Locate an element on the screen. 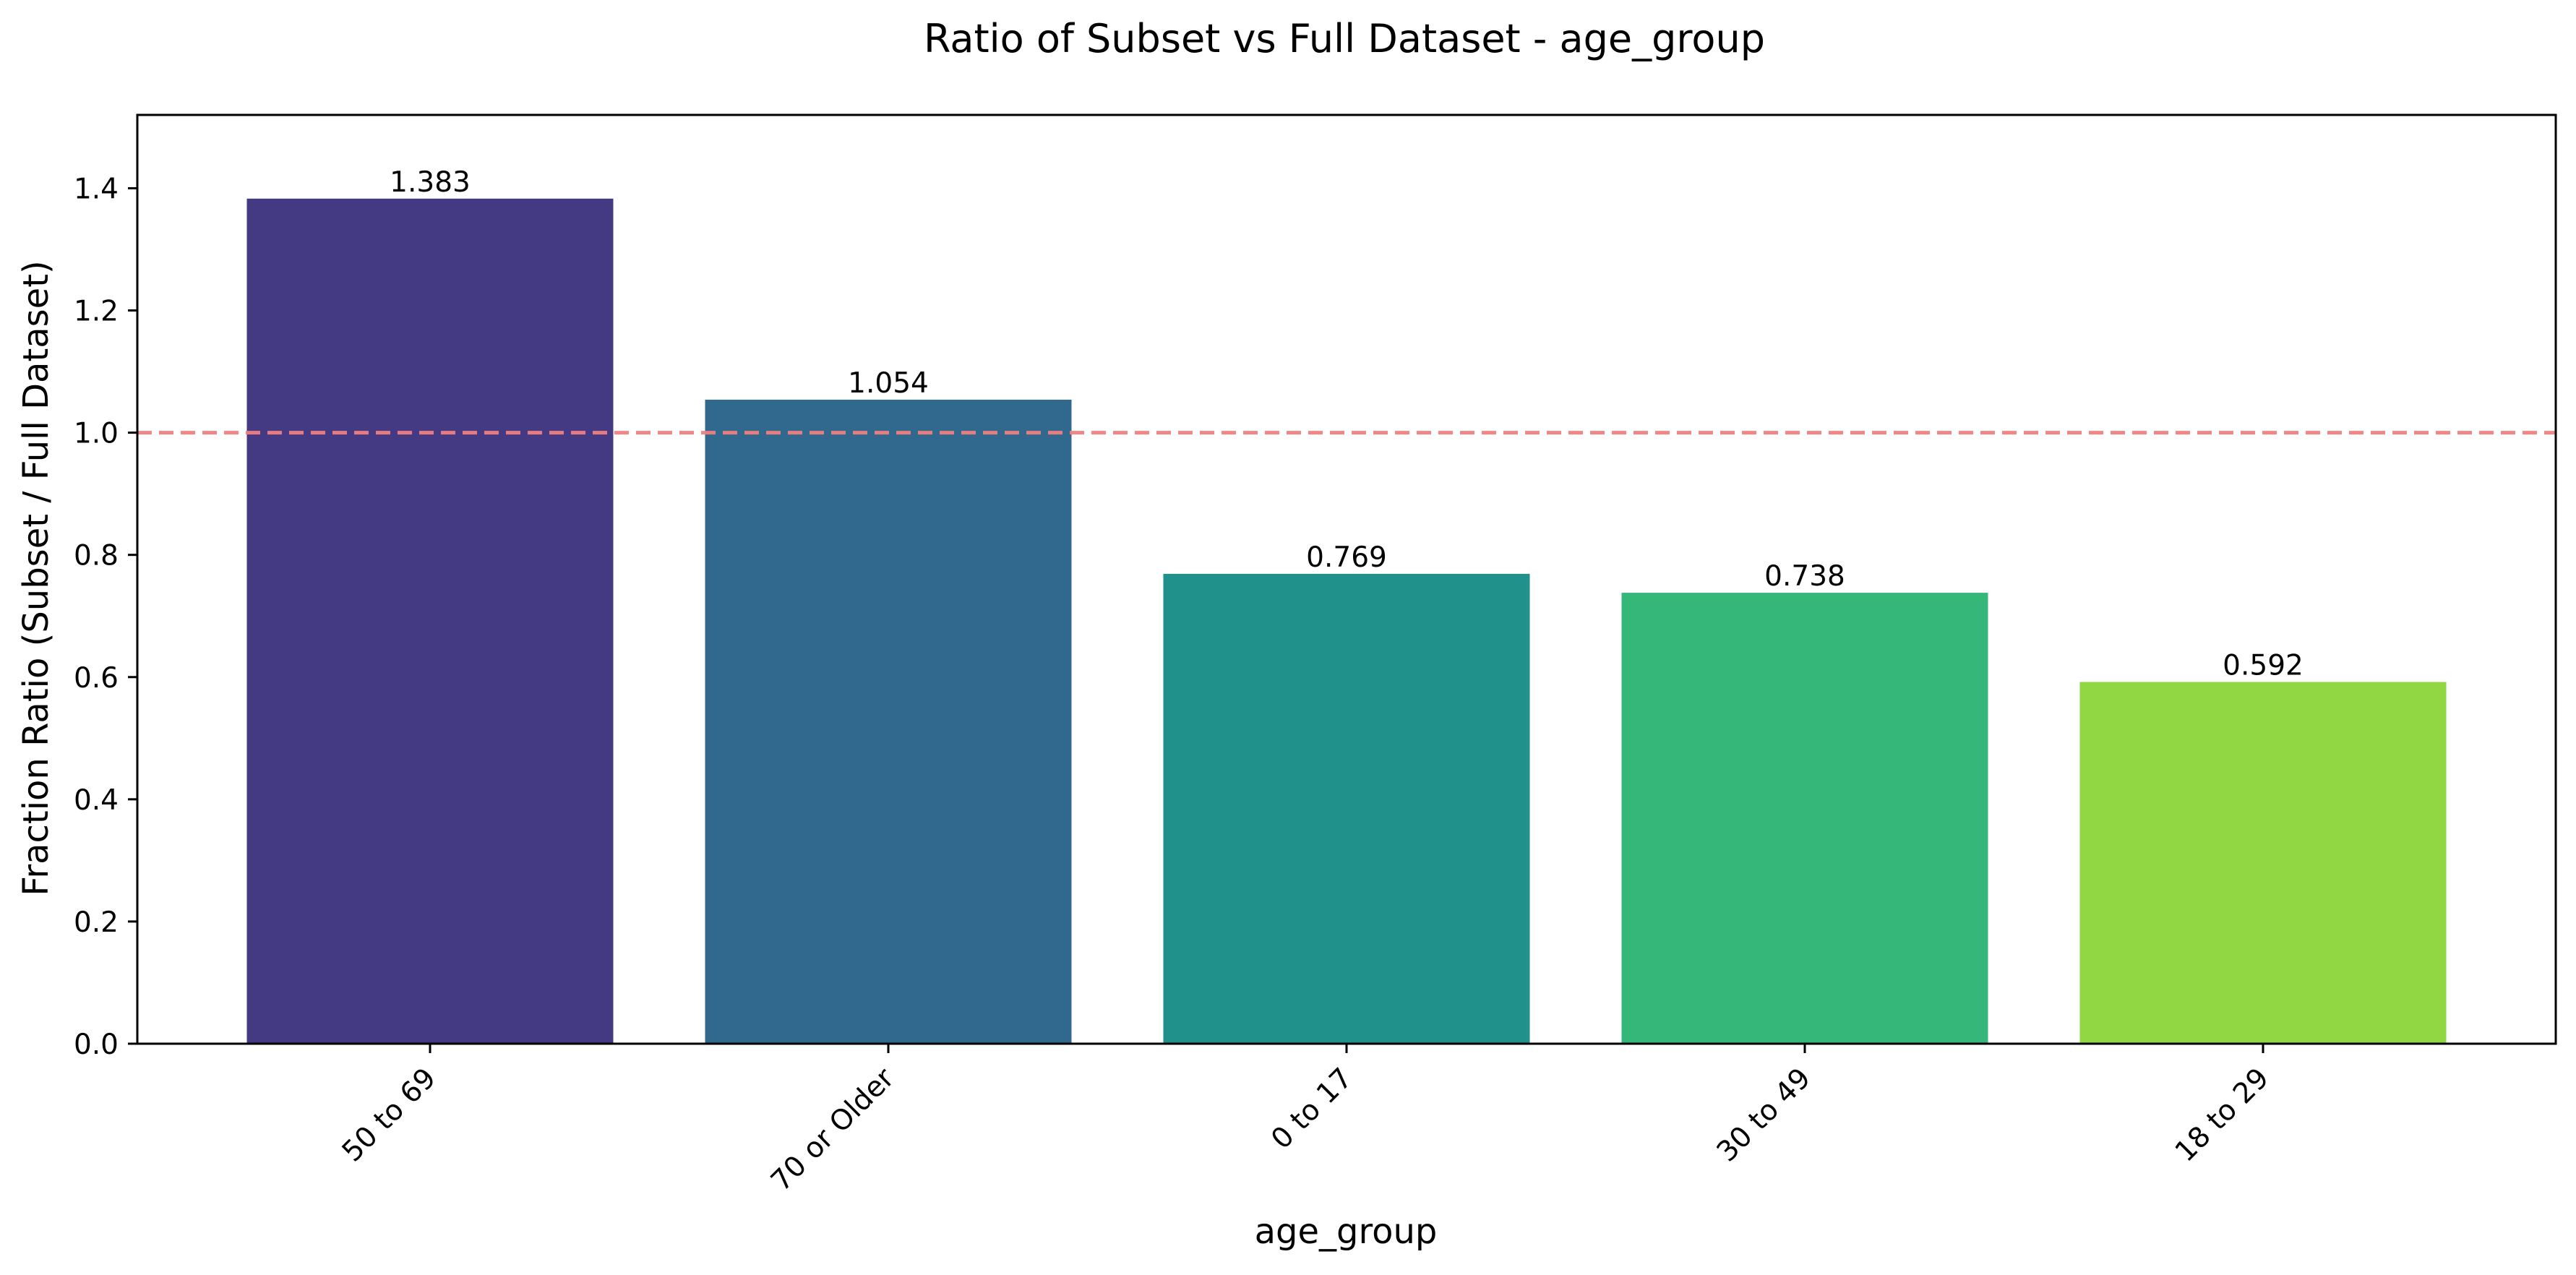  y-tick-label: 1.0 is located at coordinates (97, 434).